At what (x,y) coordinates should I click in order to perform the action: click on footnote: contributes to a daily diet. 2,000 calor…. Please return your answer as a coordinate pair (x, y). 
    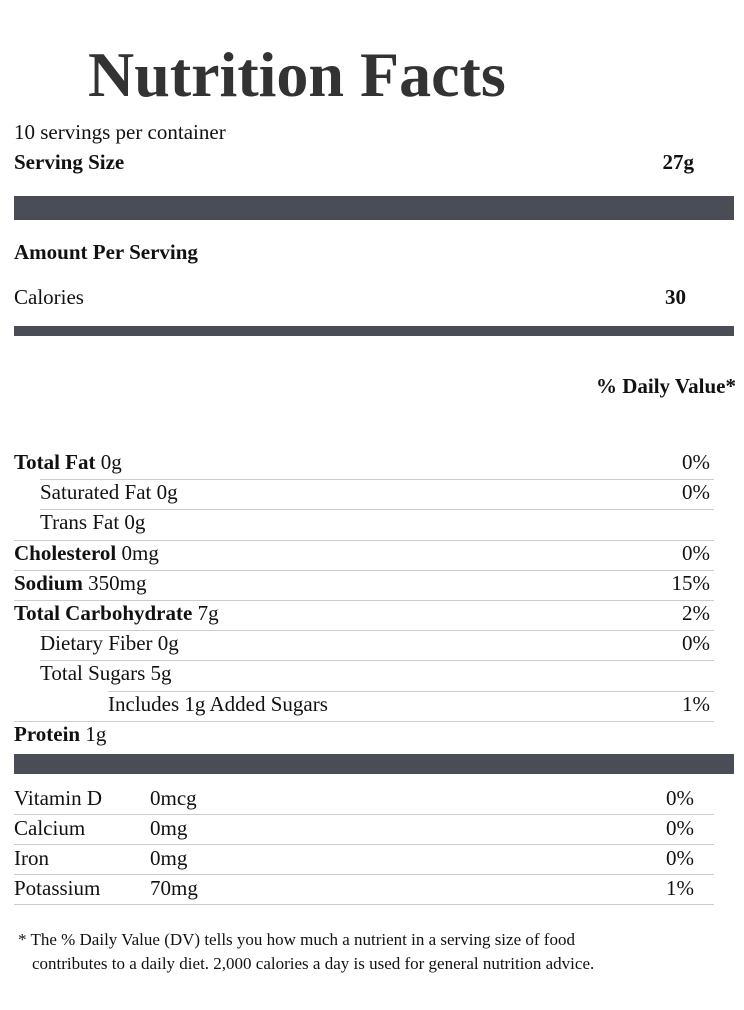
    Looking at the image, I should click on (313, 963).